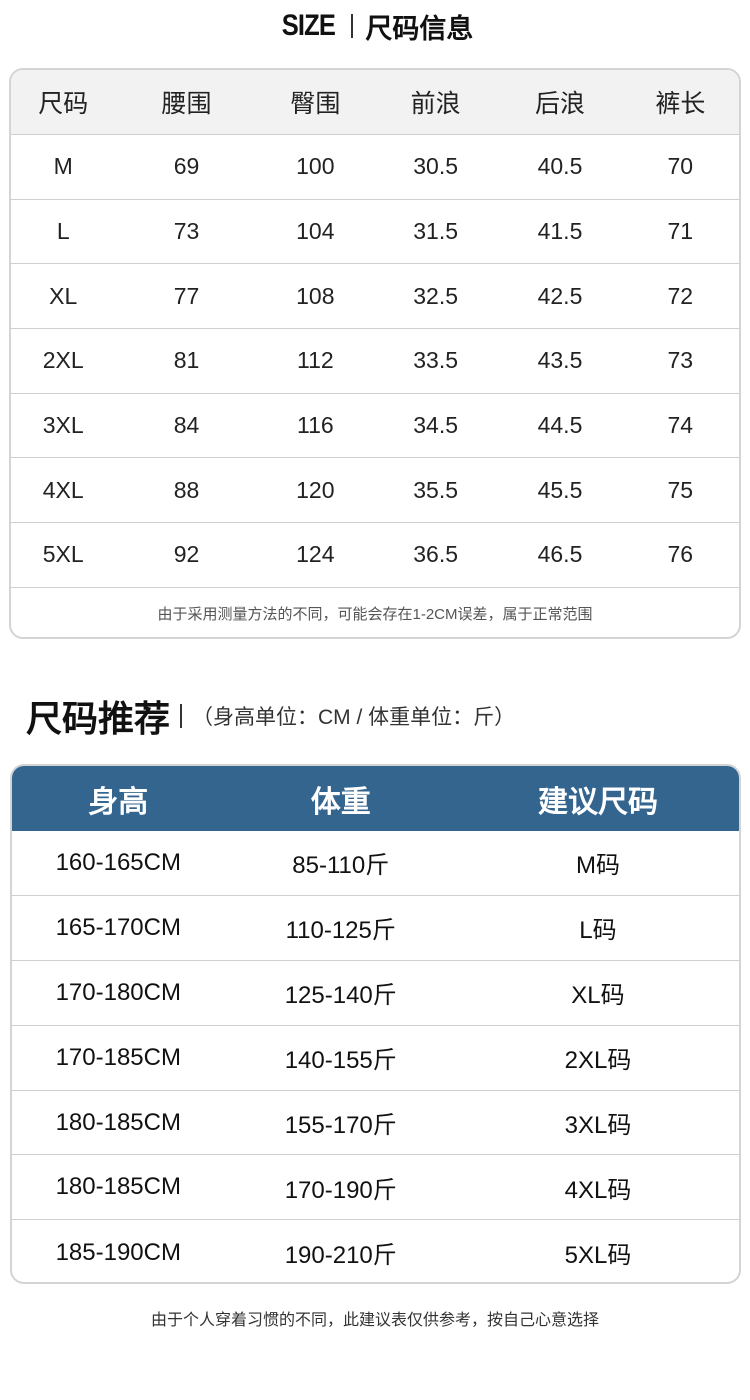  Describe the element at coordinates (559, 104) in the screenshot. I see `column-header: 后浪` at that location.